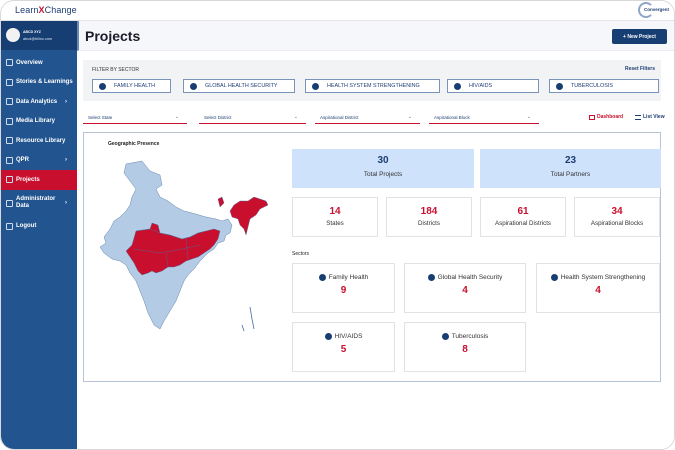  I want to click on brand-suffix: Change, so click(60, 10).